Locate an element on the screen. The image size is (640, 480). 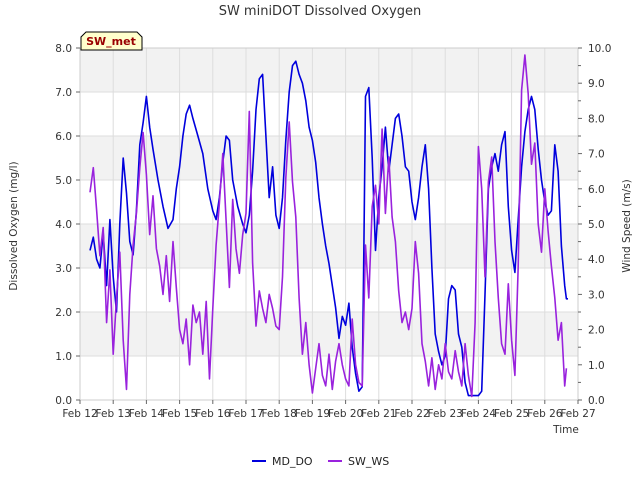
y-axis-left-ticks: 0.0 1.0 2.0 3.0 4.0 5.0 6.0 7.0 8.0 is located at coordinates (67, 225).